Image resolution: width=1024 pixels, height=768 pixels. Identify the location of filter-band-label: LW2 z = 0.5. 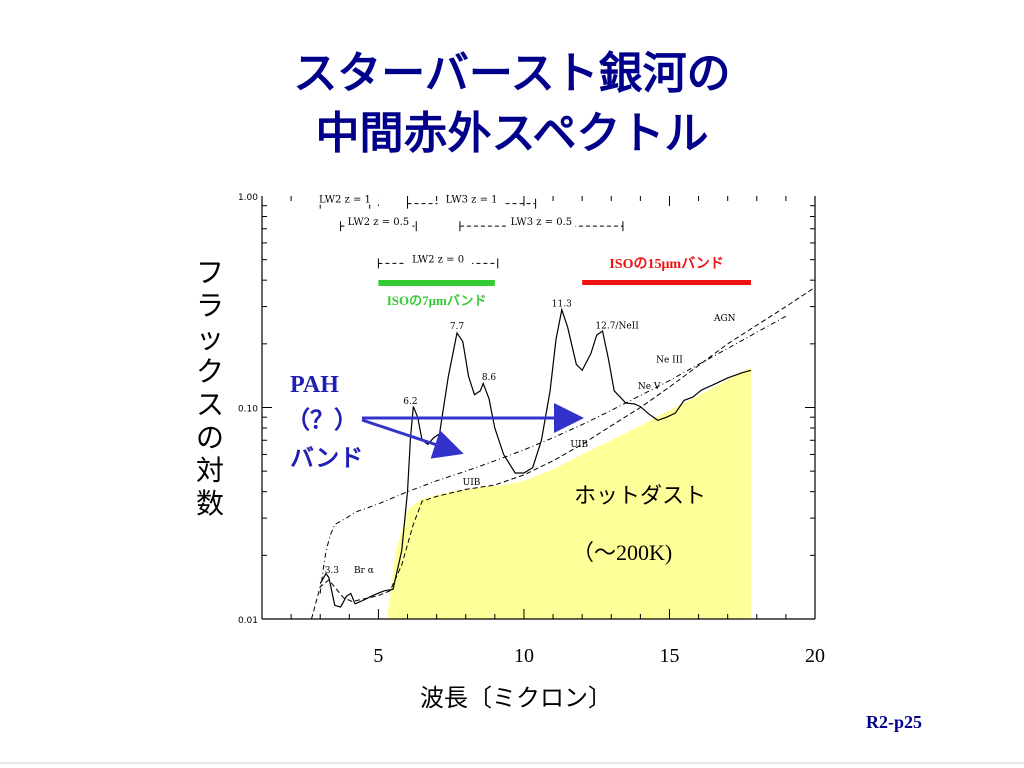
(379, 222).